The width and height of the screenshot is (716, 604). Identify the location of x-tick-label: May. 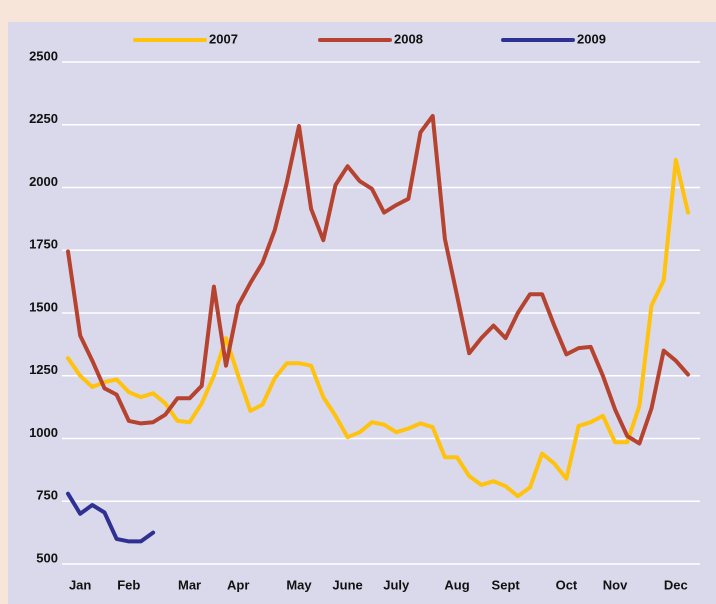
(299, 584).